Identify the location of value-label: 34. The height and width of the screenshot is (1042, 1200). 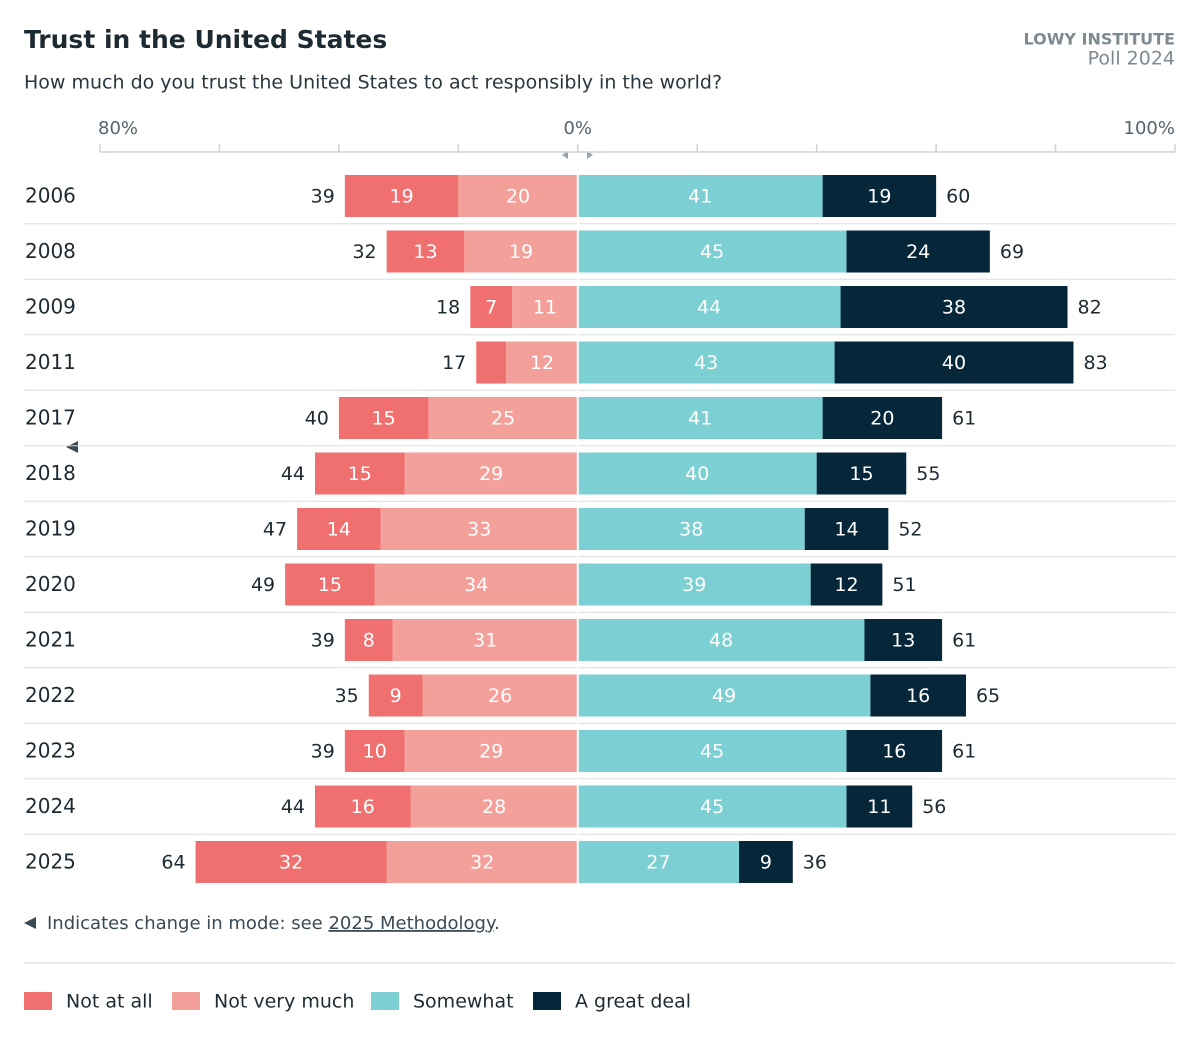
(476, 585).